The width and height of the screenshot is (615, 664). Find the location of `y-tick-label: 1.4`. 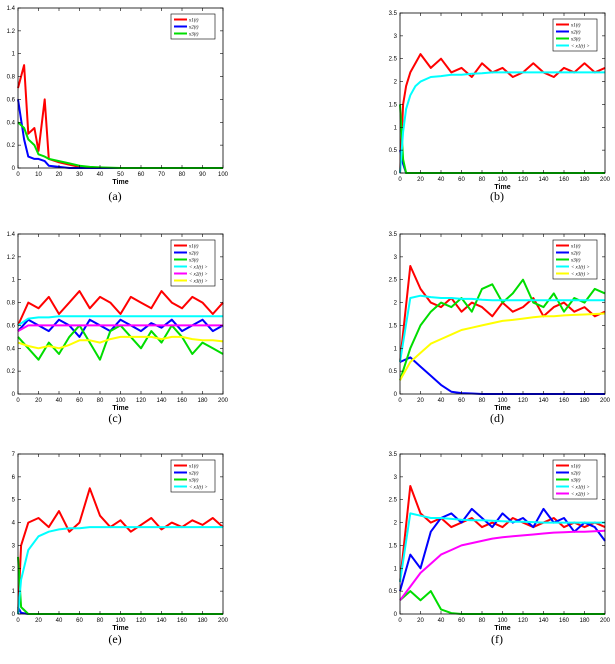

y-tick-label: 1.4 is located at coordinates (11, 9).